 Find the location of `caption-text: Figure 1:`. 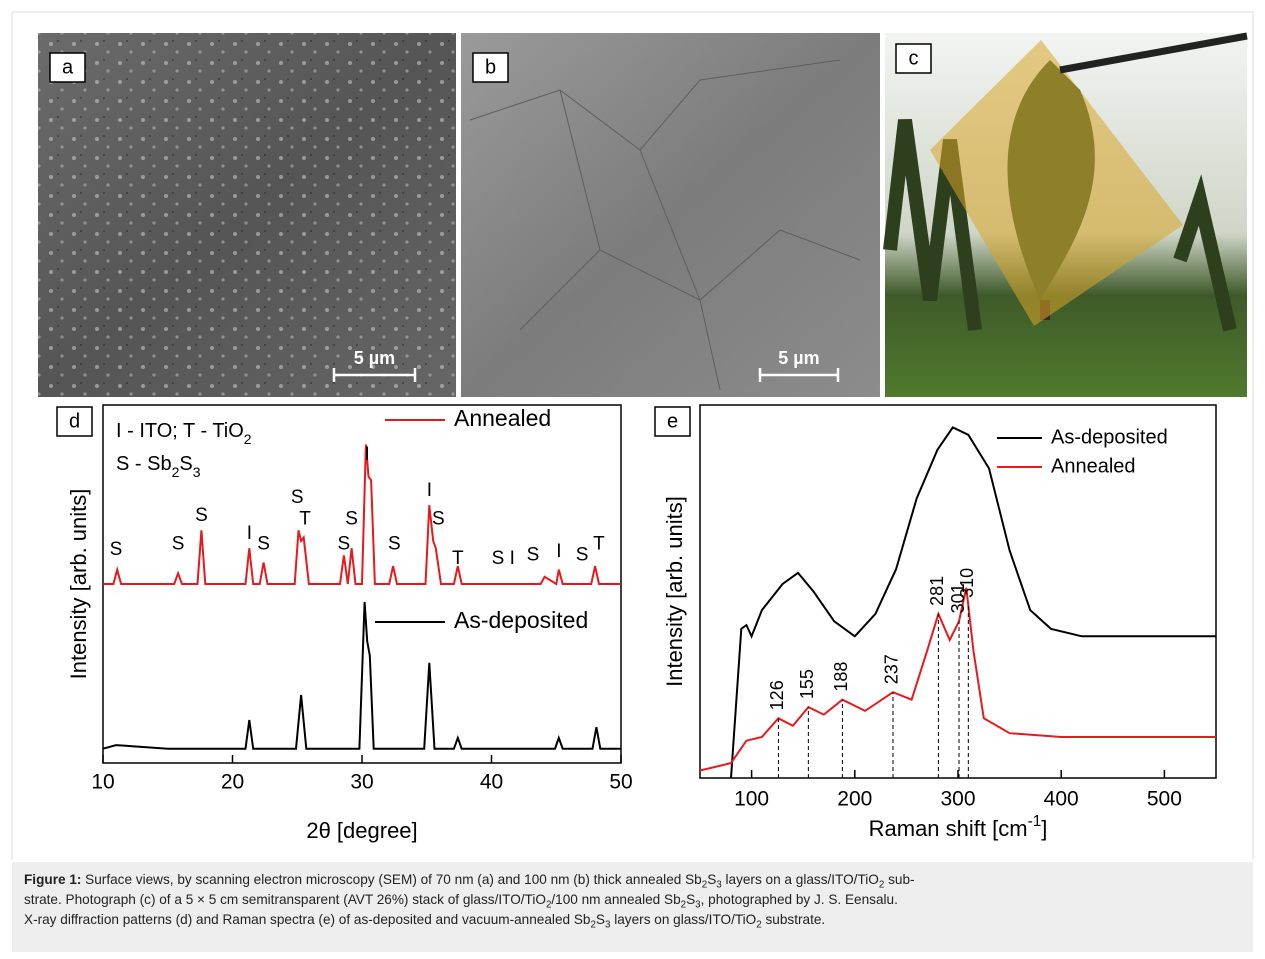

caption-text: Figure 1: is located at coordinates (53, 879).